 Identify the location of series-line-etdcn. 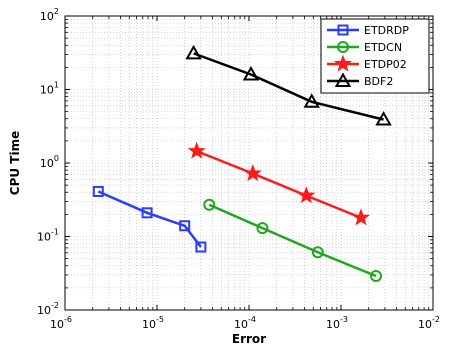
(292, 240).